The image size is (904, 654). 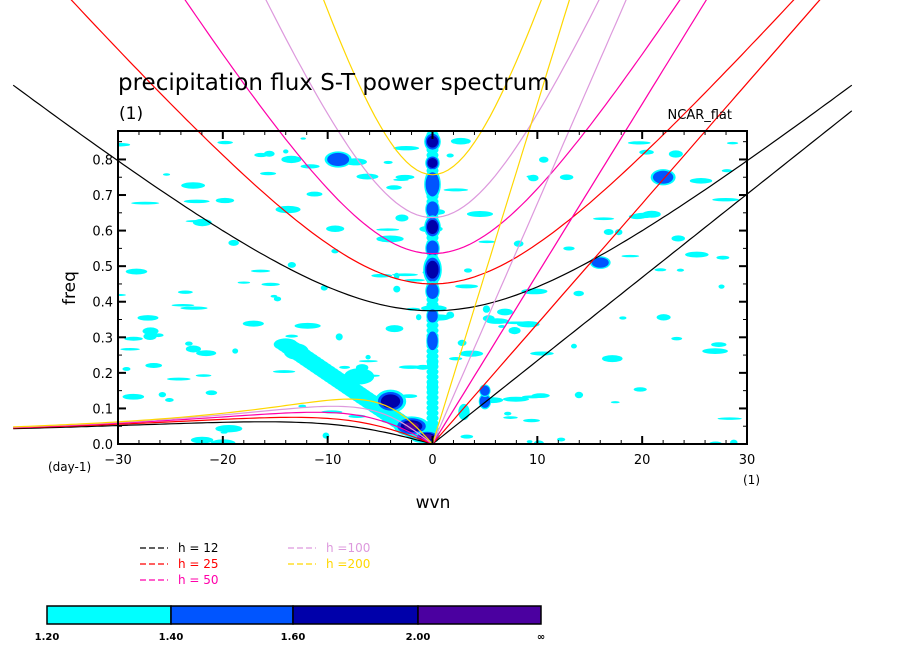 I want to click on chart-subtitle-right: NCAR_flat, so click(x=700, y=115).